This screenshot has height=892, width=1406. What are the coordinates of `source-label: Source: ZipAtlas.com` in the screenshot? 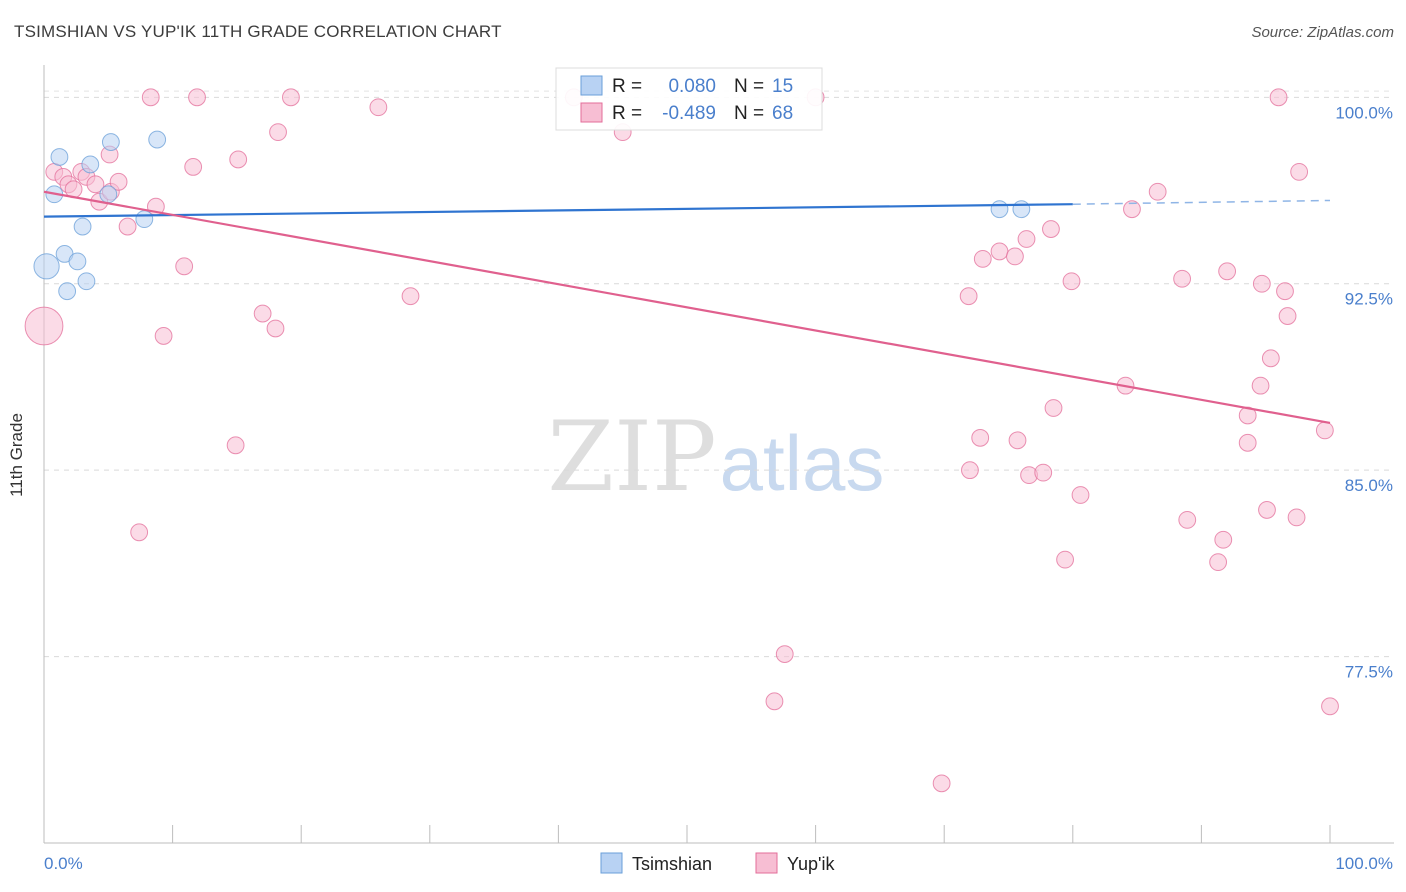 It's located at (1322, 32).